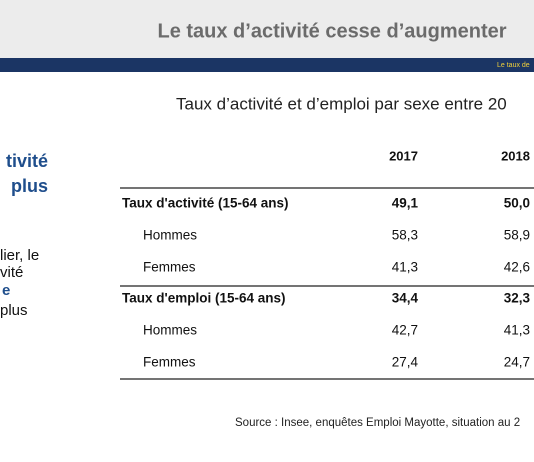 The image size is (534, 462). Describe the element at coordinates (517, 362) in the screenshot. I see `cell: 24,7` at that location.